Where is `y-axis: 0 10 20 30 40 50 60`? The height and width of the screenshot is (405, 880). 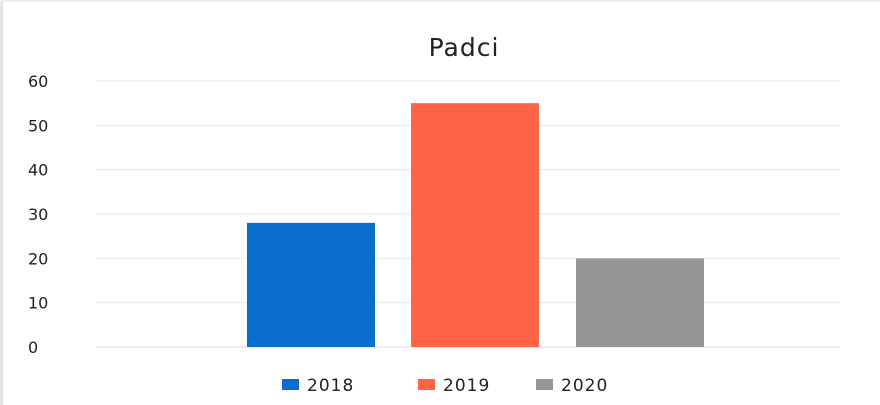 y-axis: 0 10 20 30 40 50 60 is located at coordinates (38, 214).